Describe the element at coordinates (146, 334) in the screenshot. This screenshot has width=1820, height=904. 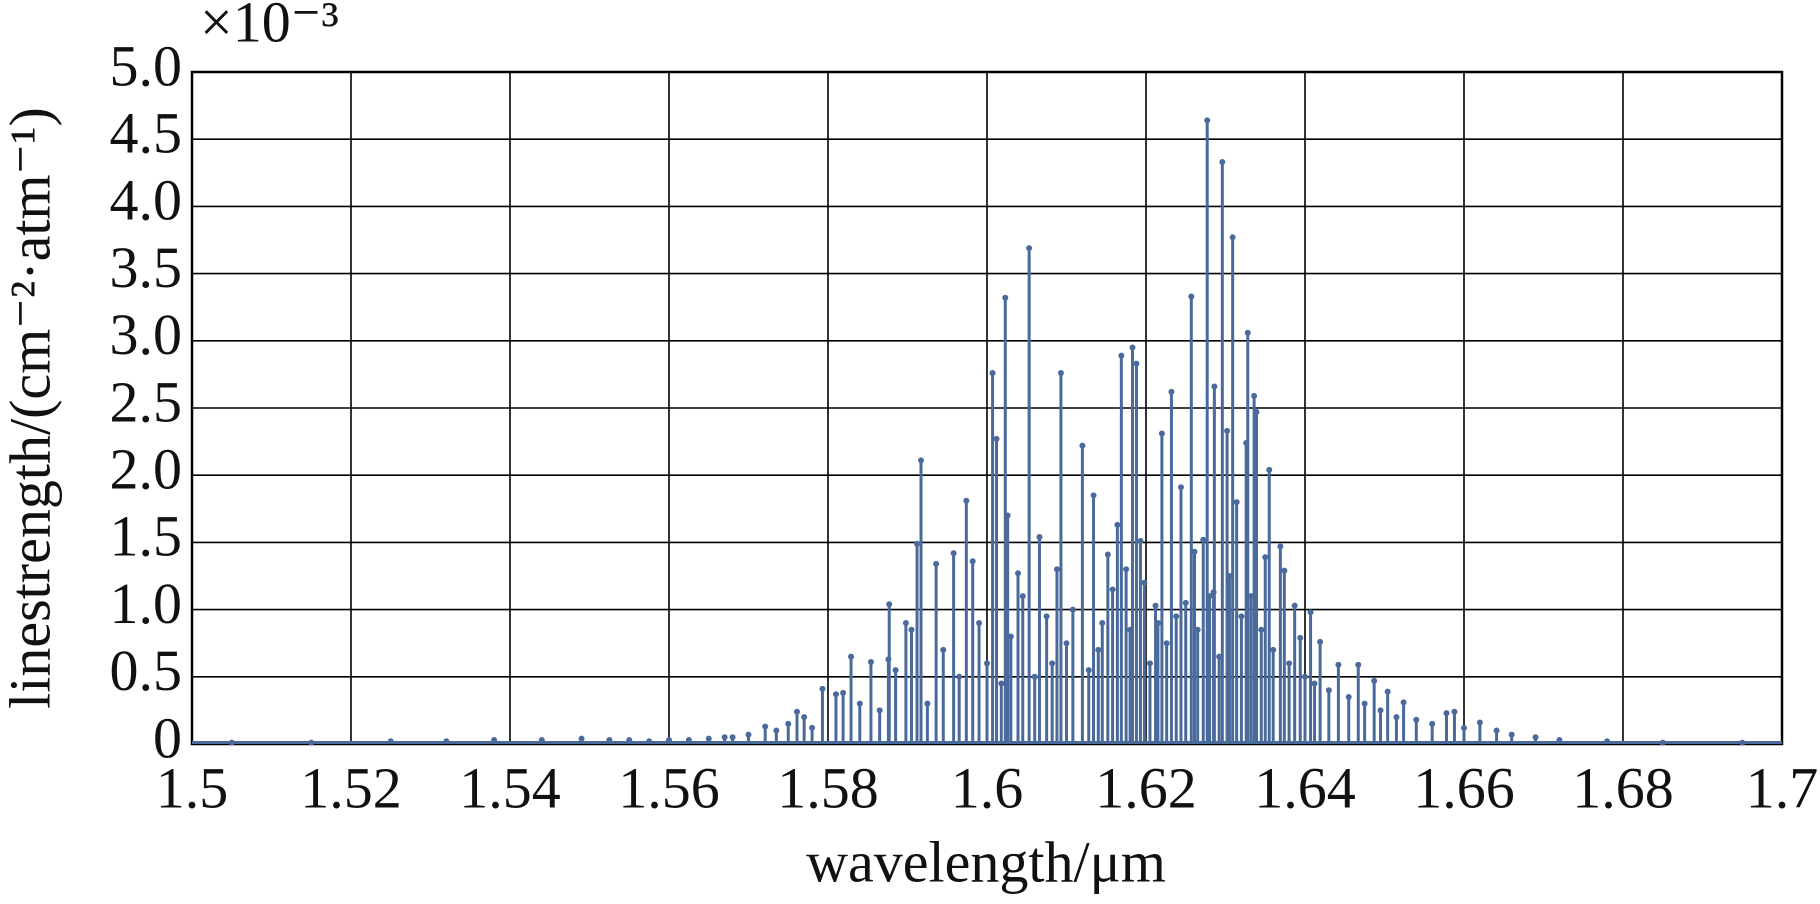
I see `y-tick-label: 3.0` at that location.